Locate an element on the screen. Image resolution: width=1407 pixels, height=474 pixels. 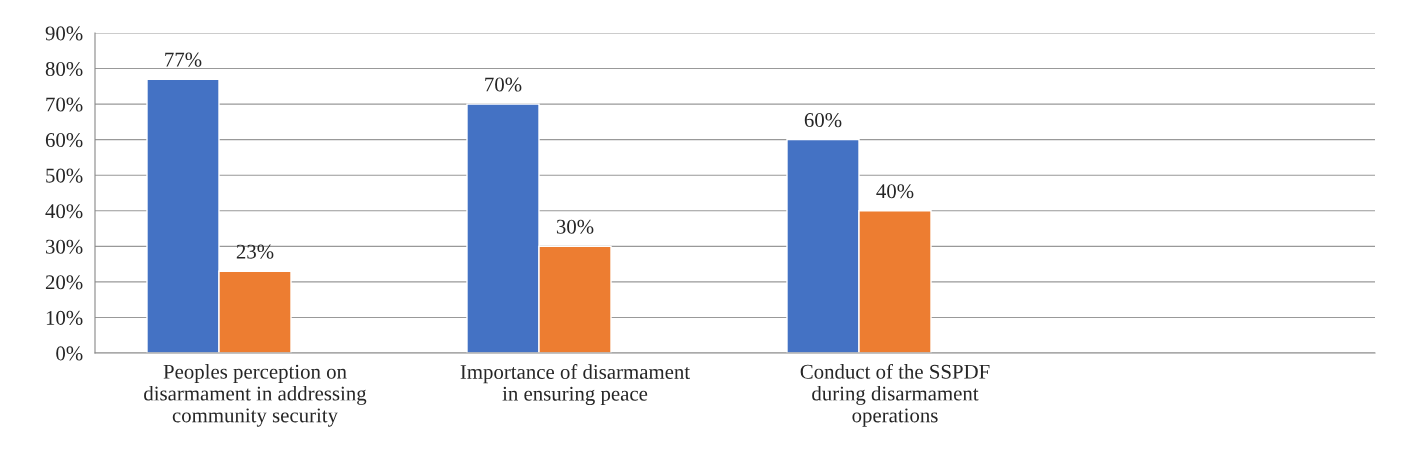
y-tick-label: 70% is located at coordinates (64, 104).